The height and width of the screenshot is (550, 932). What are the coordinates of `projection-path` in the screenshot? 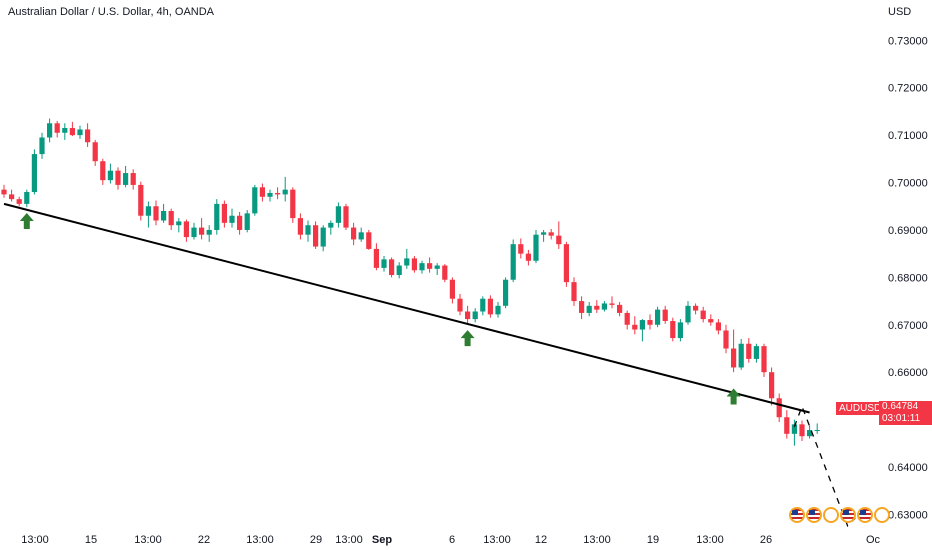 It's located at (824, 465).